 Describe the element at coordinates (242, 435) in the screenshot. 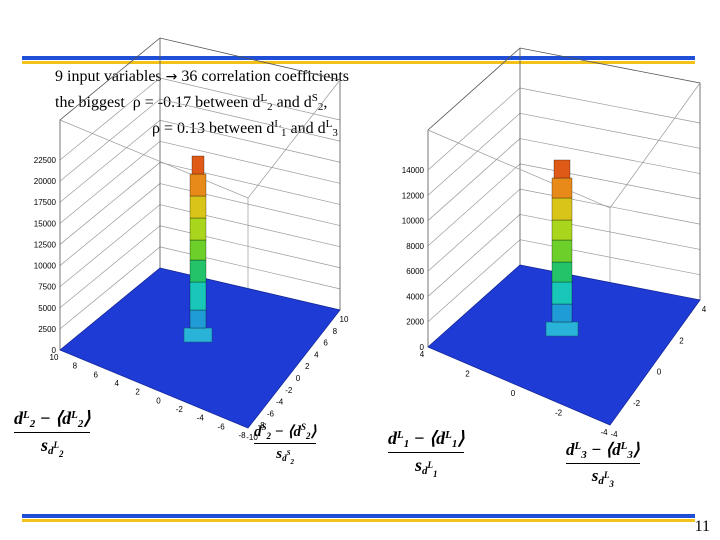

I see `x-tick-0-9: -8` at that location.